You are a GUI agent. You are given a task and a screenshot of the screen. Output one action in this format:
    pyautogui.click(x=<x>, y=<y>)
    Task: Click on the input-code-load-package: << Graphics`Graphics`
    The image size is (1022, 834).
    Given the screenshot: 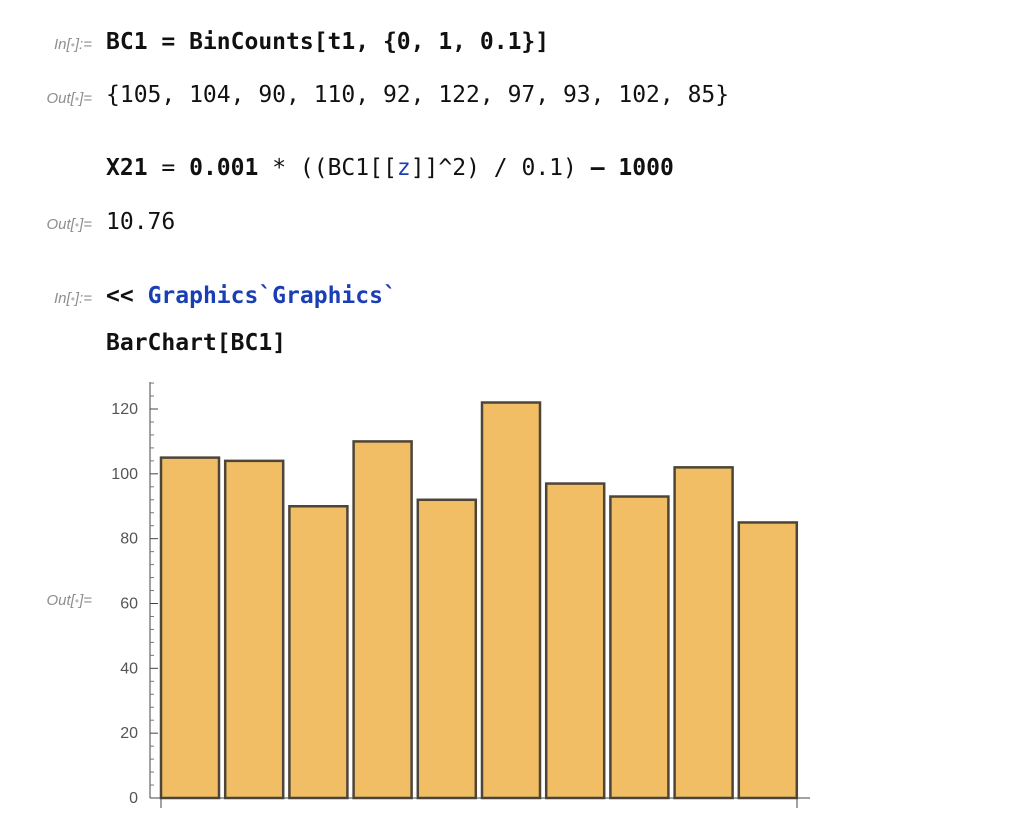 What is the action you would take?
    pyautogui.click(x=251, y=296)
    